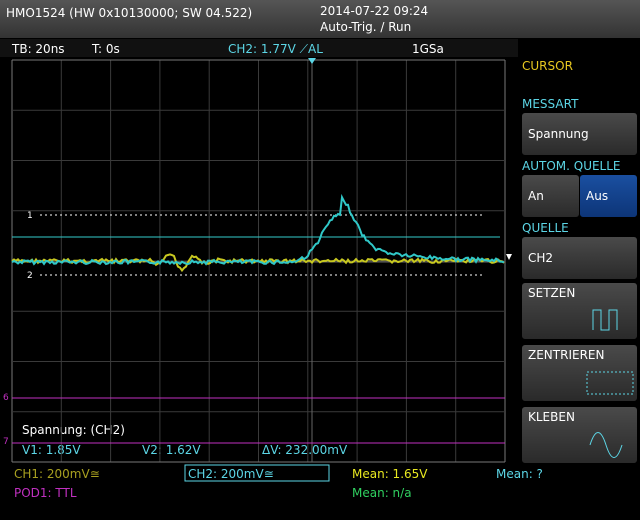 Image resolution: width=640 pixels, height=520 pixels. Describe the element at coordinates (551, 417) in the screenshot. I see `button-label: KLEBEN` at that location.